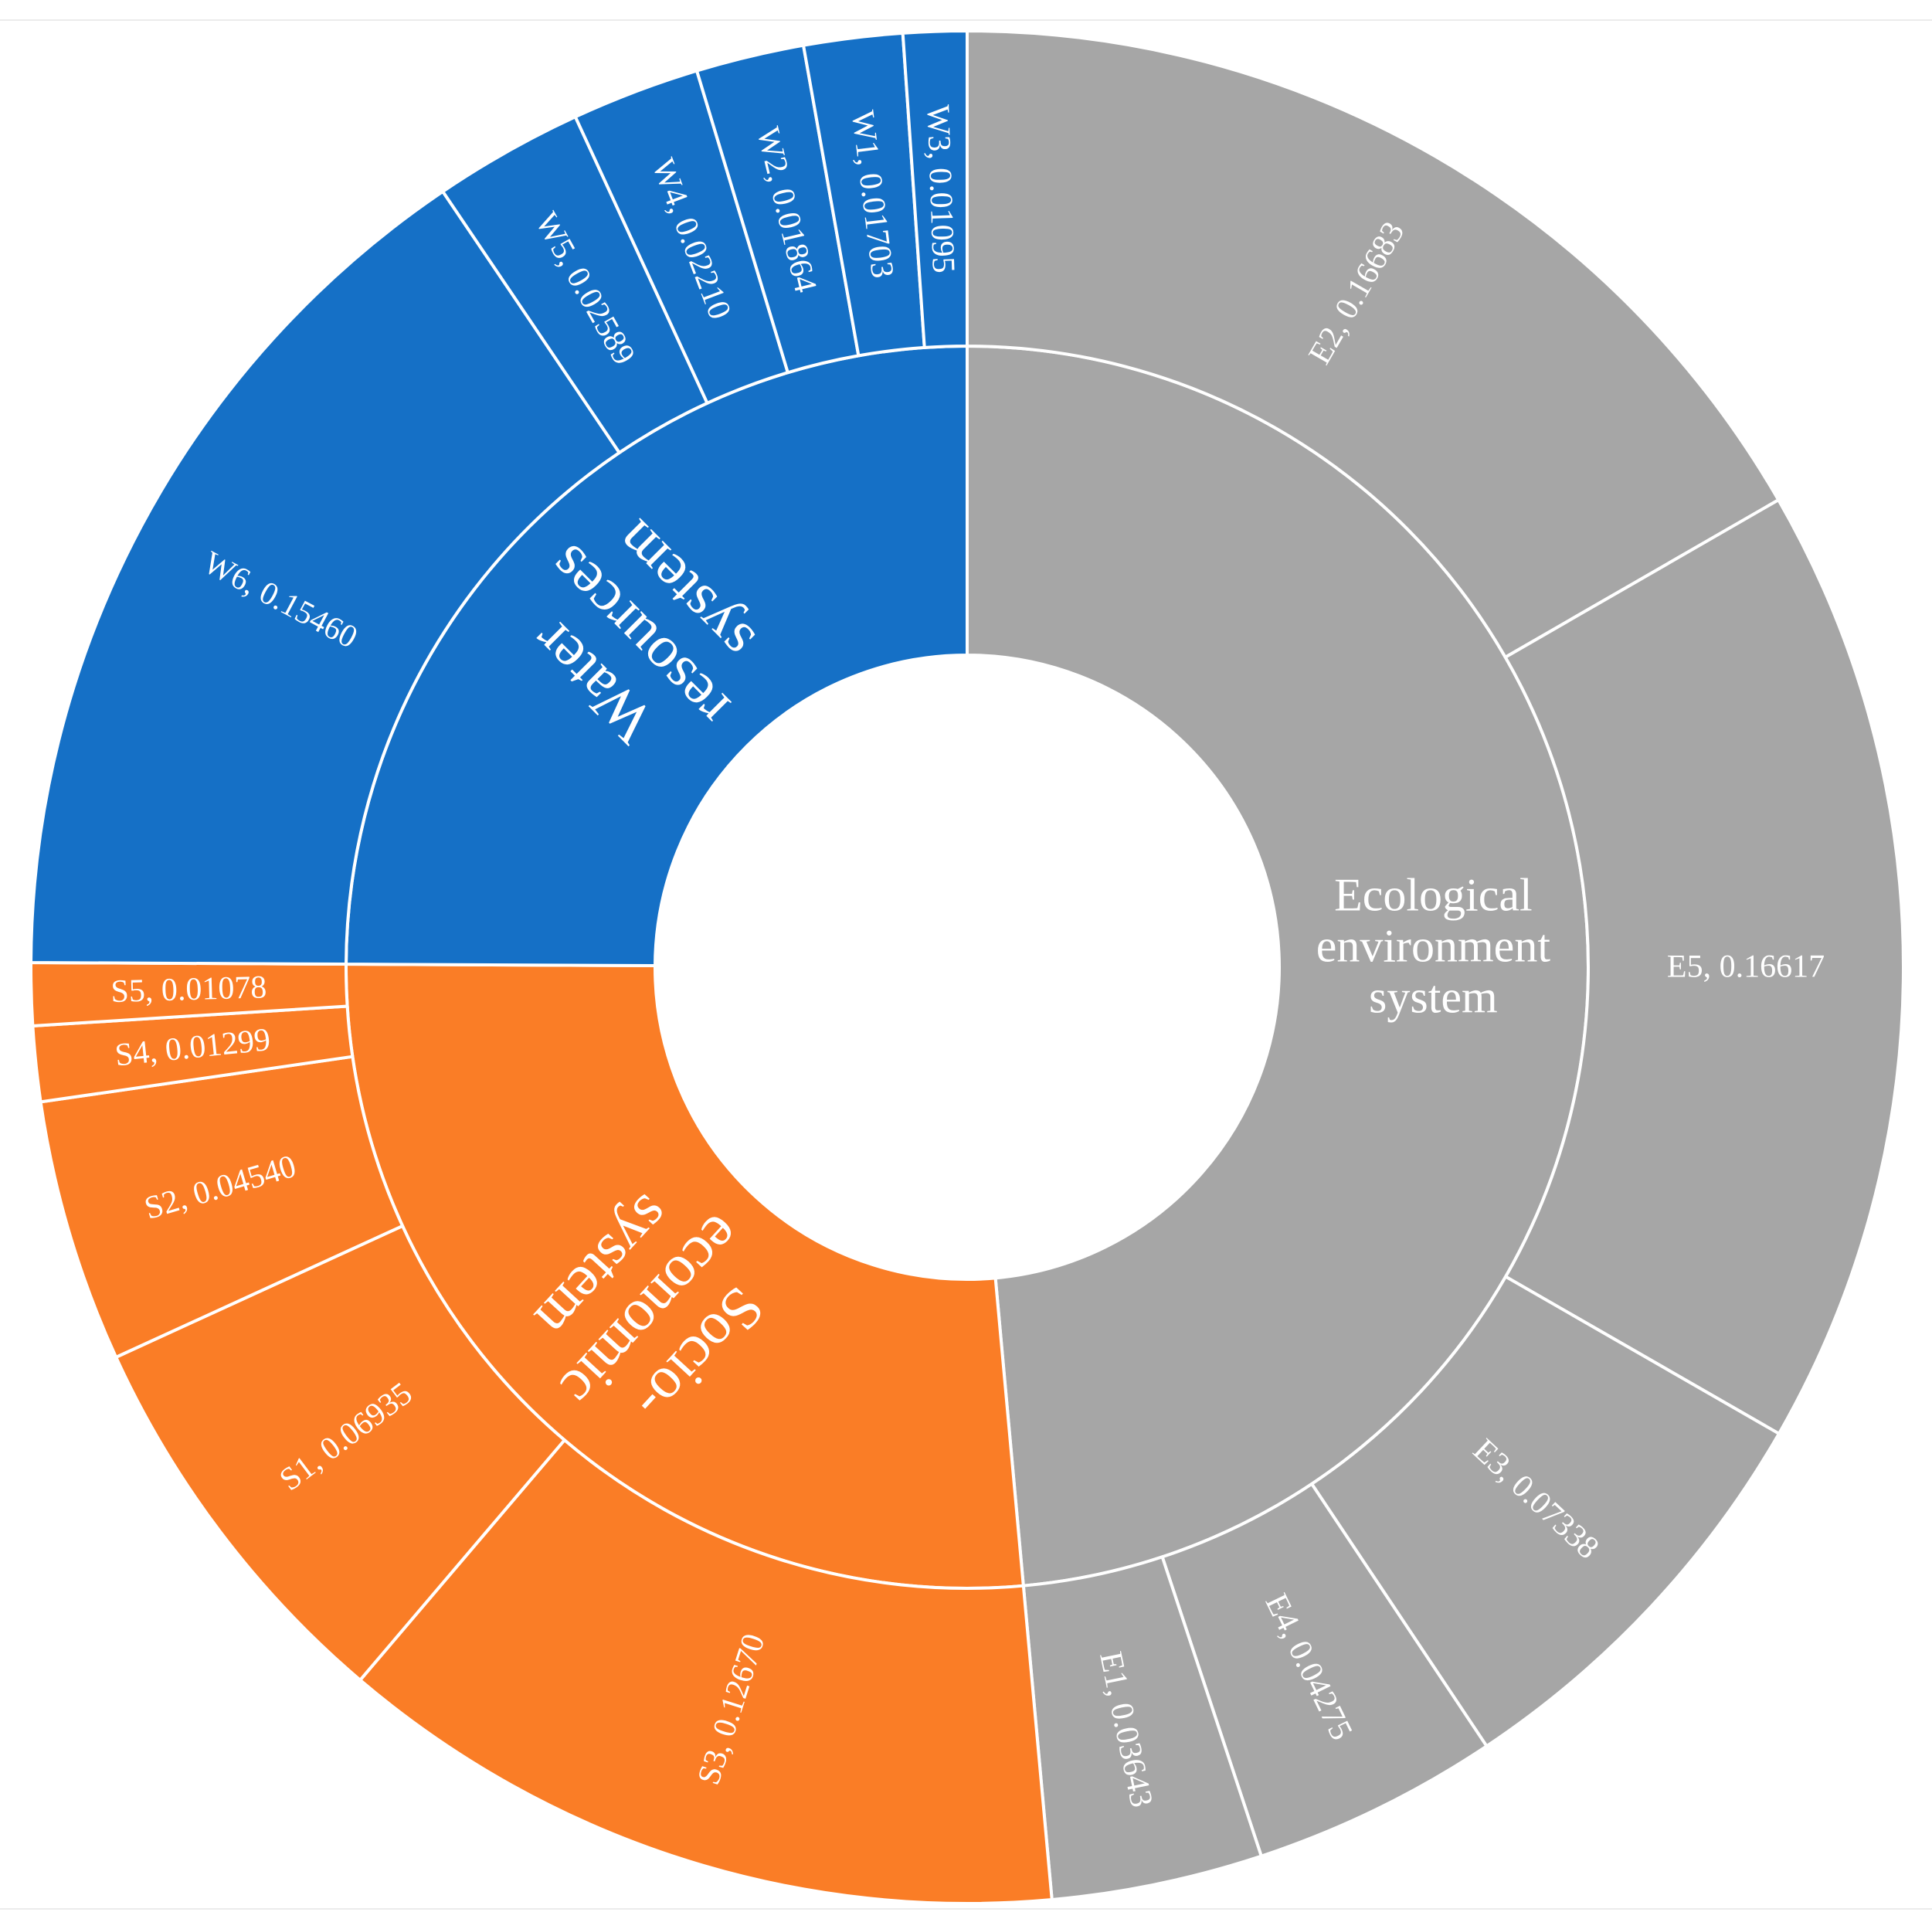  I want to click on outer-segment-e5, so click(1704, 967).